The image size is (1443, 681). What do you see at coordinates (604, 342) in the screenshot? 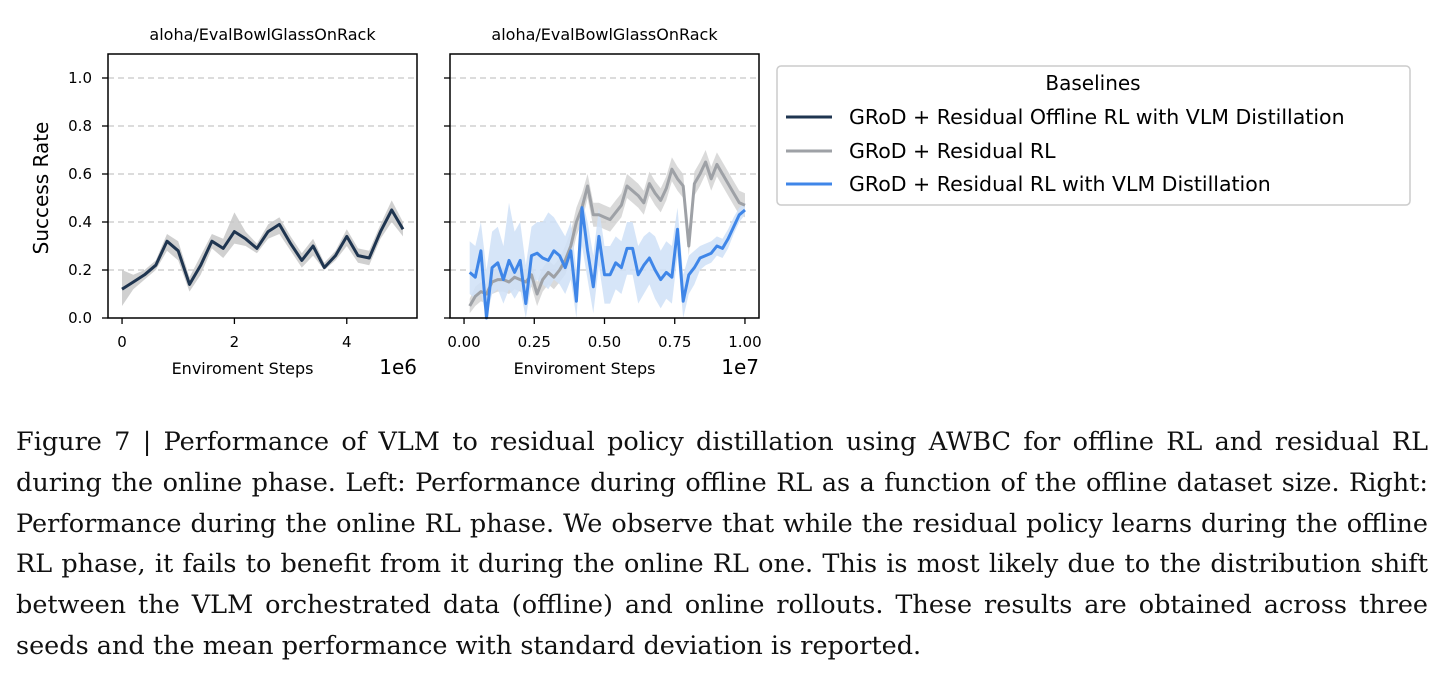
I see `xtick-label-2: 0.50` at bounding box center [604, 342].